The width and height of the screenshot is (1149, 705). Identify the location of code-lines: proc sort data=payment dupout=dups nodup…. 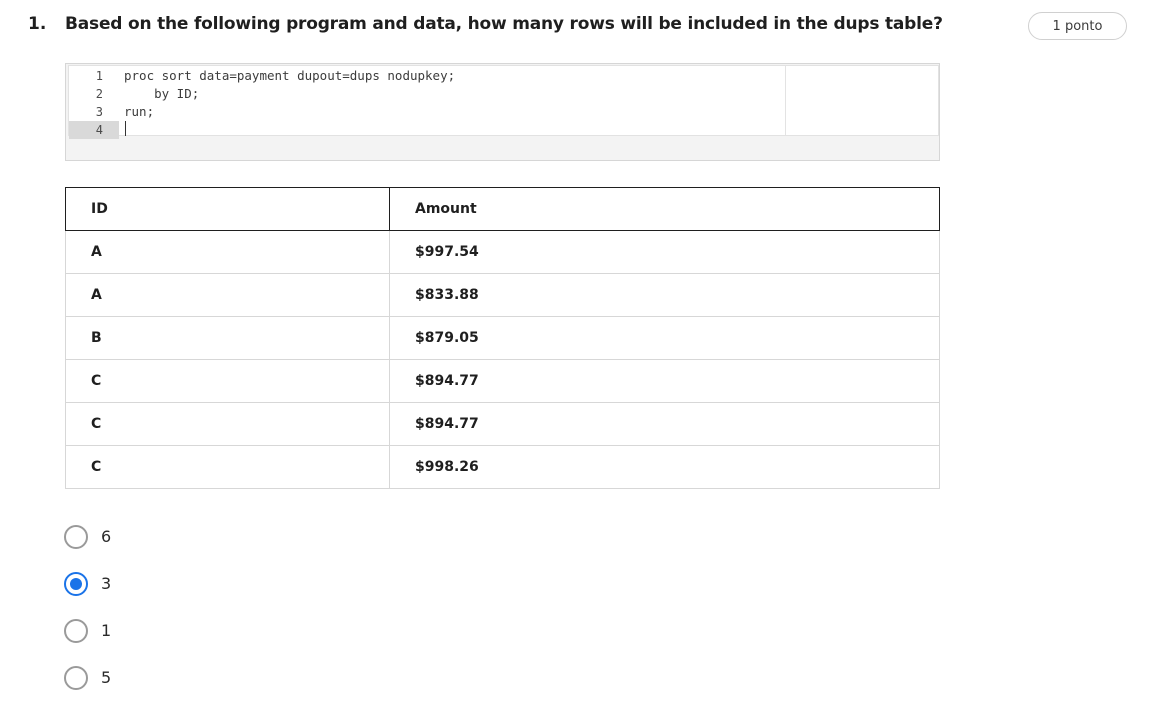
(451, 103).